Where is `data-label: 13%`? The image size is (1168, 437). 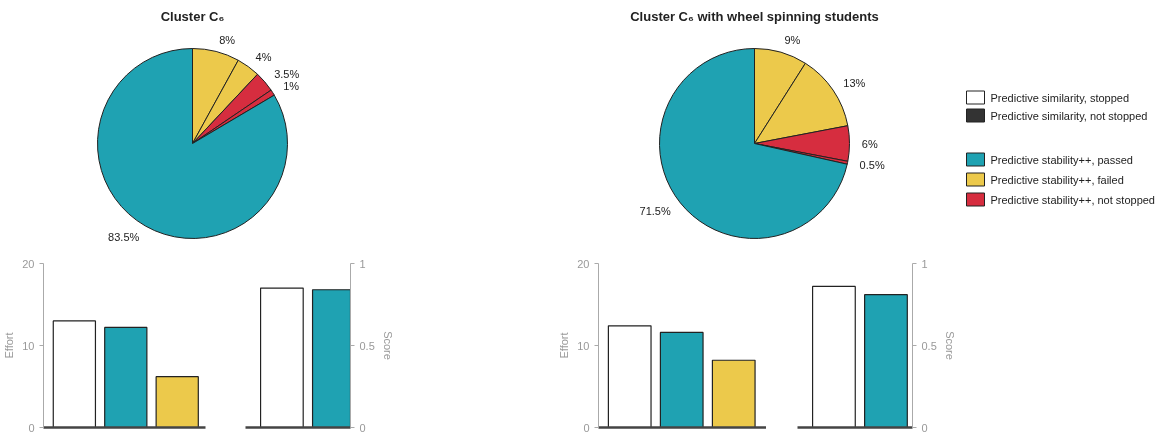 data-label: 13% is located at coordinates (854, 83).